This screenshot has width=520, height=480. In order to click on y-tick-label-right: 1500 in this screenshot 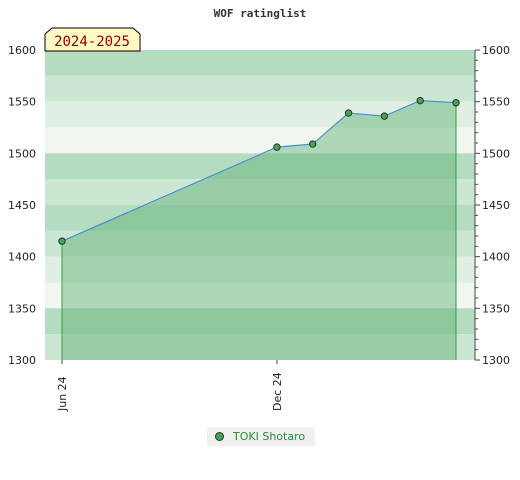, I will do `click(496, 153)`.